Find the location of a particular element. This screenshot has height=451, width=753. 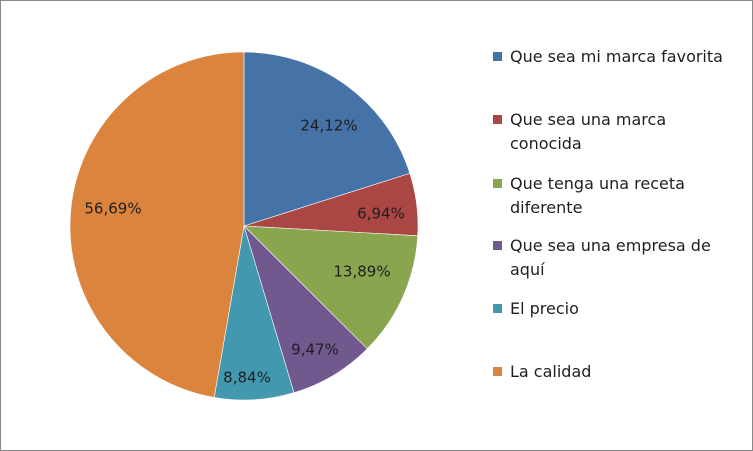

legend-item-precio: El precio is located at coordinates (618, 309).